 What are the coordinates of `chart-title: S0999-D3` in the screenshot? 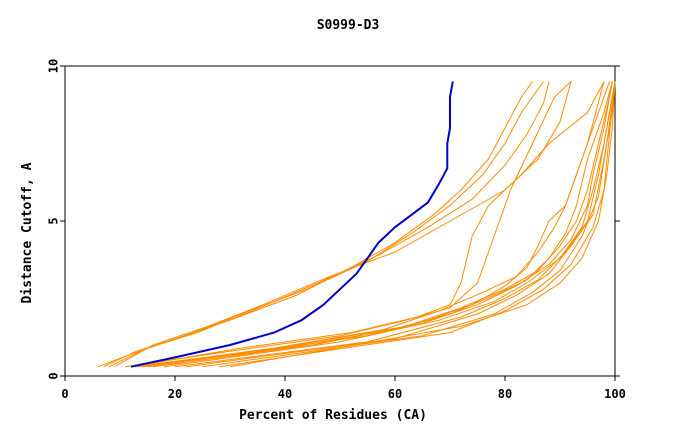 It's located at (348, 25).